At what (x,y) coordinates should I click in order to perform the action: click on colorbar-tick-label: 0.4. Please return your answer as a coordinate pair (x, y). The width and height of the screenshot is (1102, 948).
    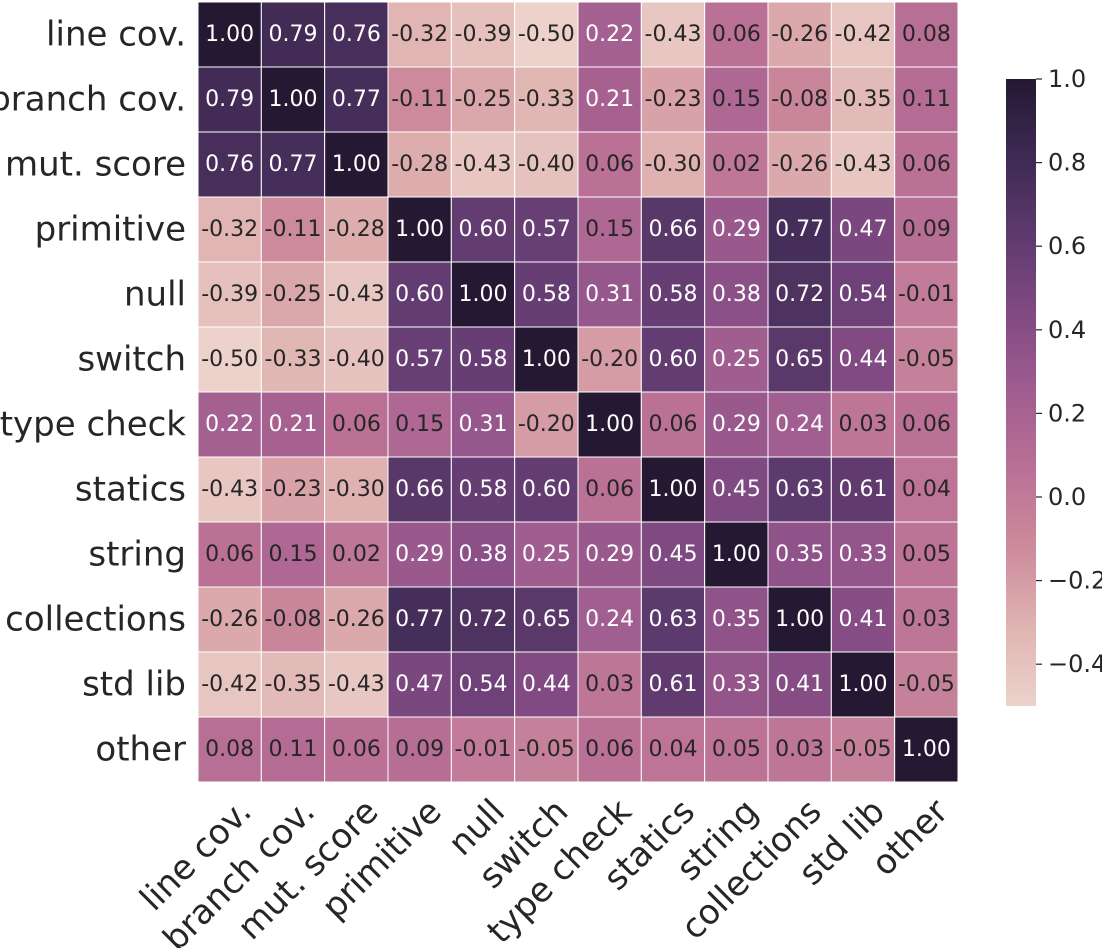
    Looking at the image, I should click on (1067, 330).